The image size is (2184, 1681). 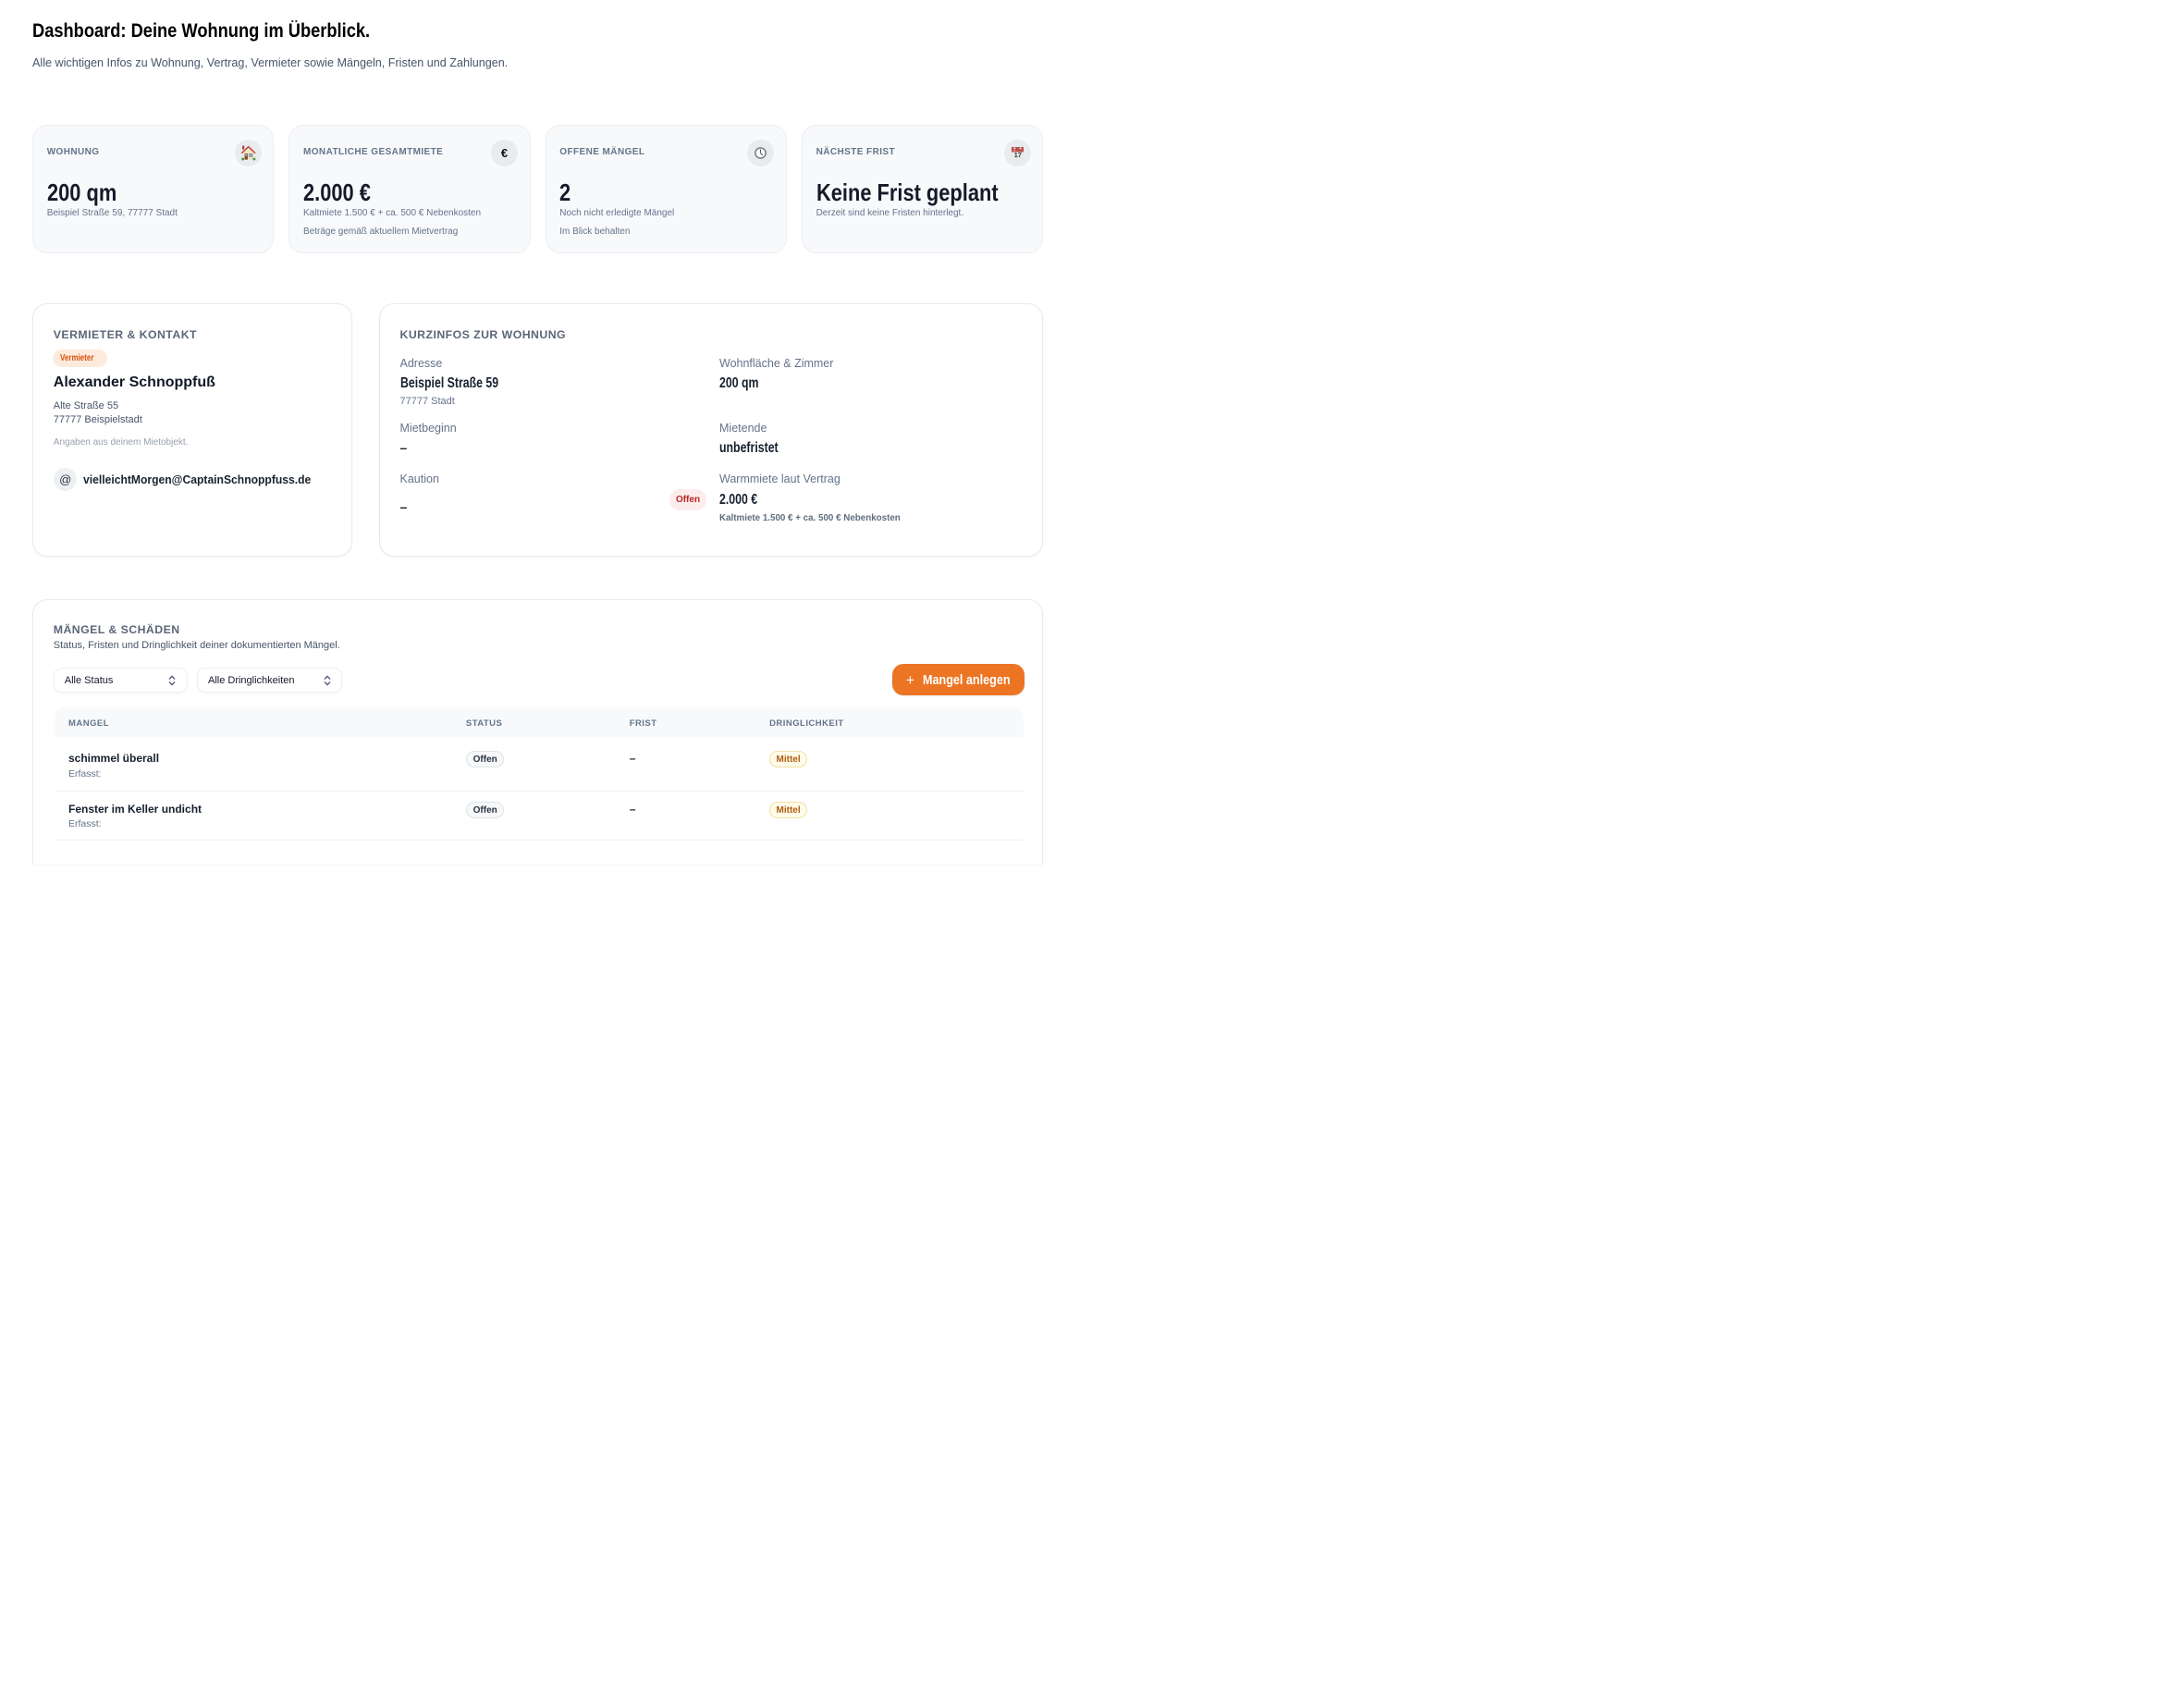 What do you see at coordinates (1017, 155) in the screenshot?
I see `svg-text: 17` at bounding box center [1017, 155].